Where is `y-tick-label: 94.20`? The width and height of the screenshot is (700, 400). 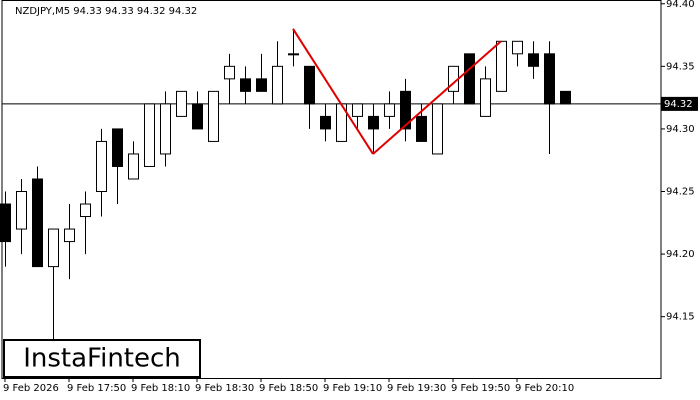 y-tick-label: 94.20 is located at coordinates (680, 254).